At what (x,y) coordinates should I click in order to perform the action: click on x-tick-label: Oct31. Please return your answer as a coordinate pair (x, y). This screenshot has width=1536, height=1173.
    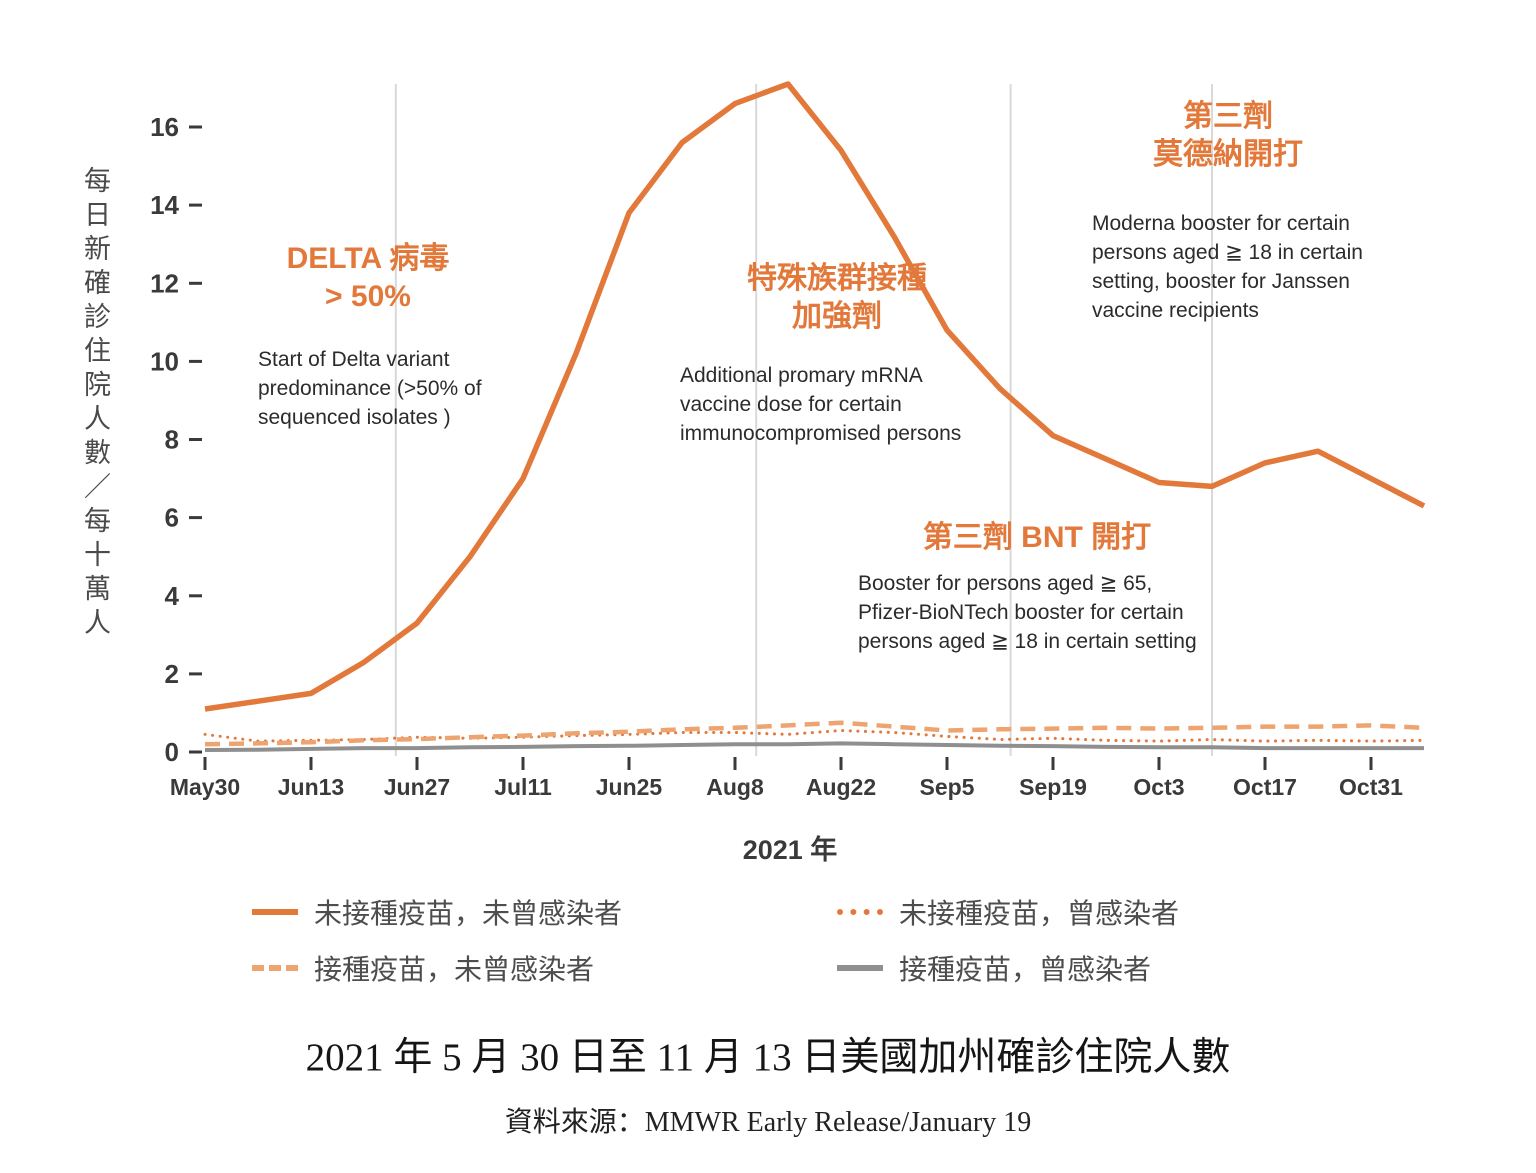
    Looking at the image, I should click on (1371, 787).